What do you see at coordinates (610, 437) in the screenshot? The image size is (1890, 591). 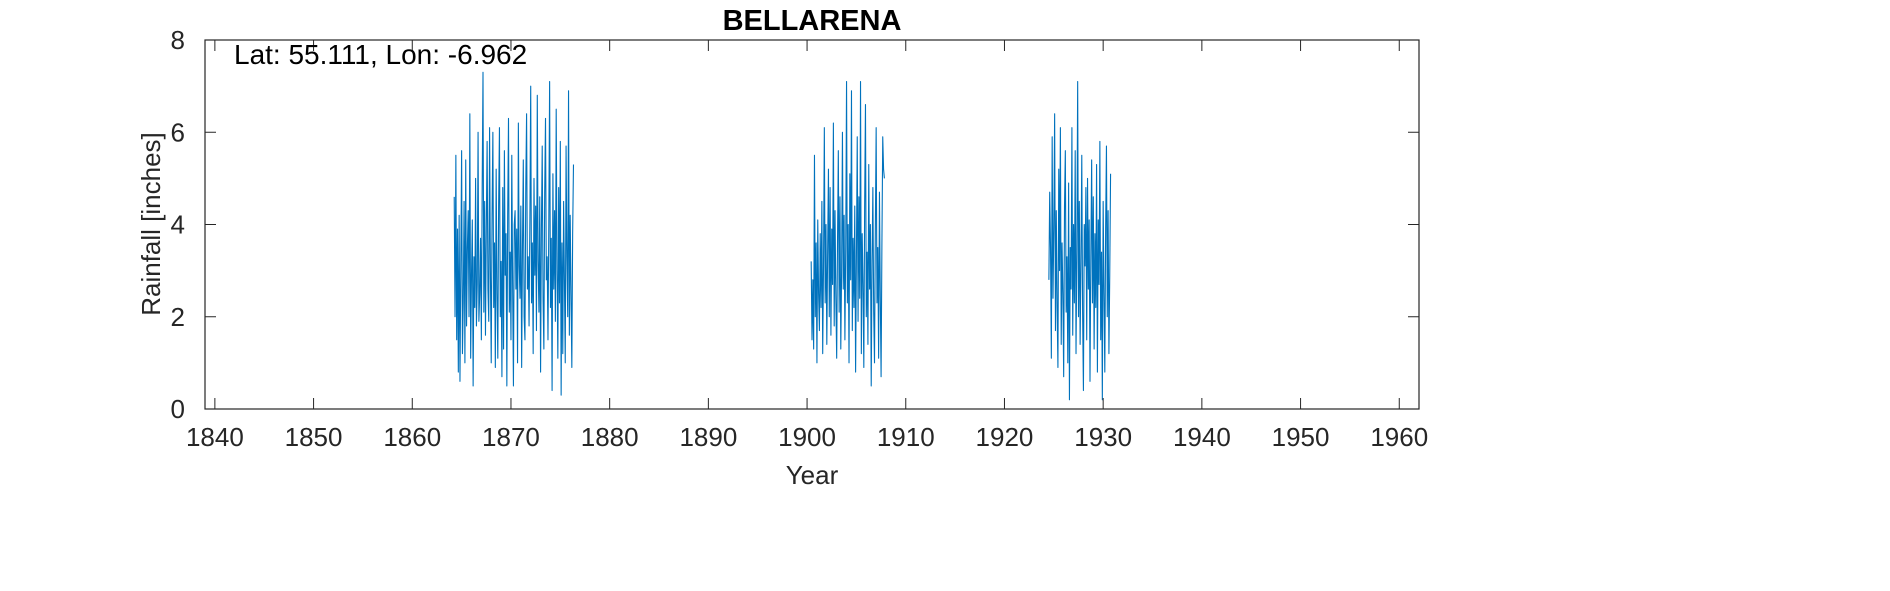 I see `x-tick-label: 1880` at bounding box center [610, 437].